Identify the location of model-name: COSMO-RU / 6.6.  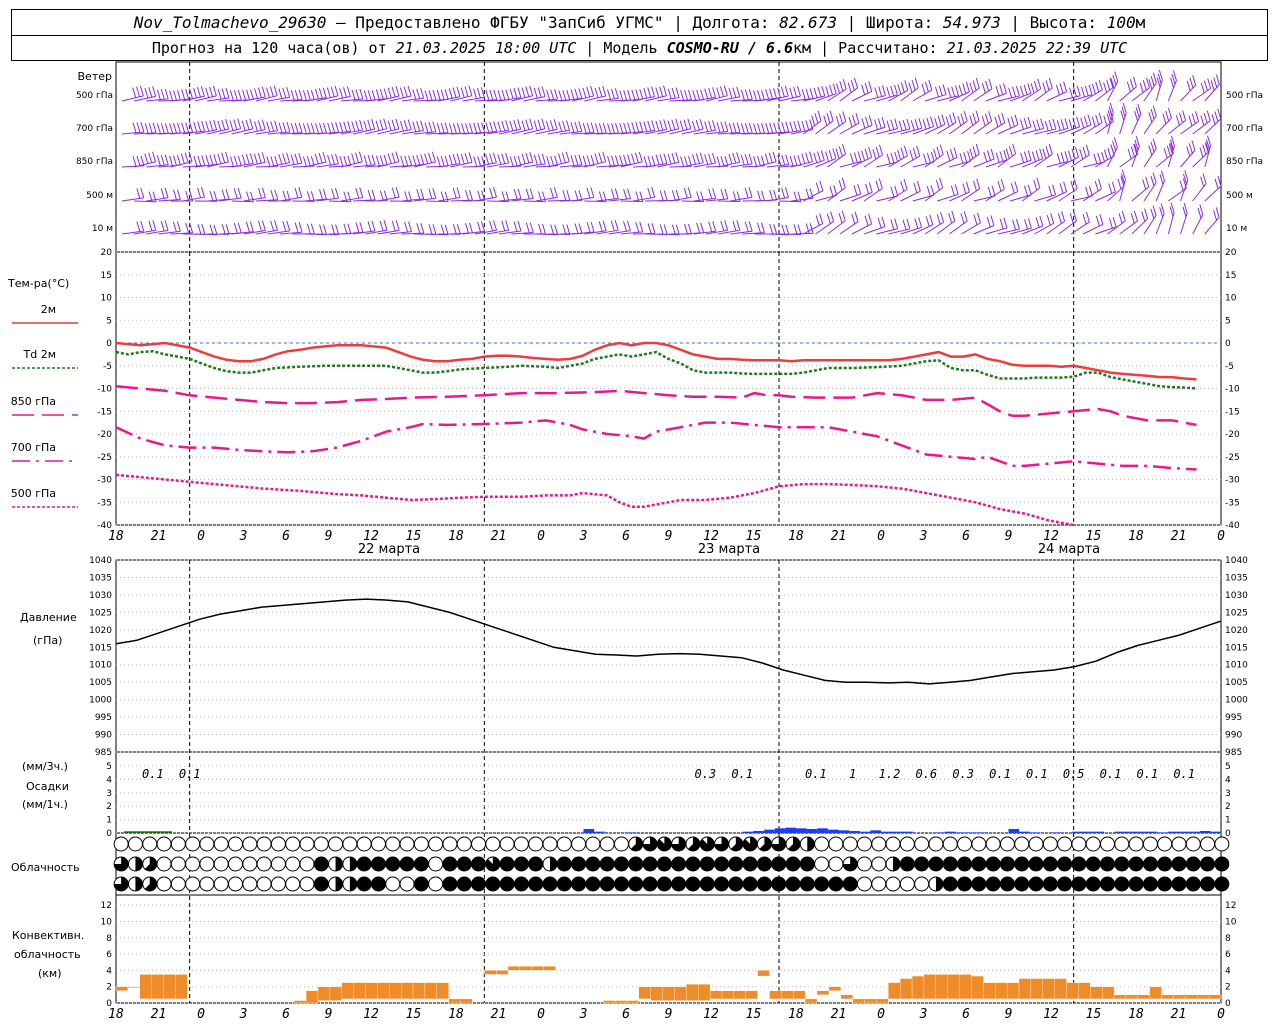
(730, 48).